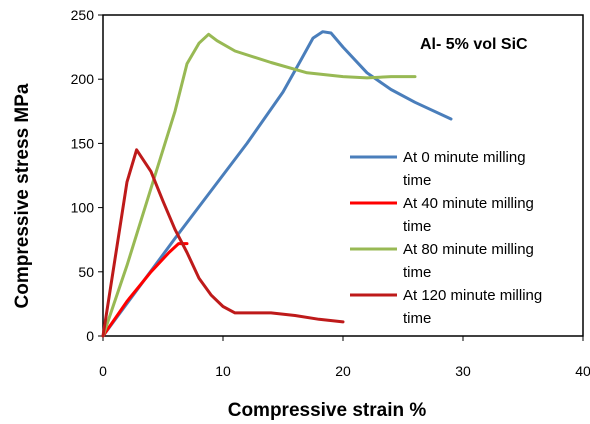 The height and width of the screenshot is (424, 590). I want to click on legend-label-1: At 0 minute milling, so click(464, 157).